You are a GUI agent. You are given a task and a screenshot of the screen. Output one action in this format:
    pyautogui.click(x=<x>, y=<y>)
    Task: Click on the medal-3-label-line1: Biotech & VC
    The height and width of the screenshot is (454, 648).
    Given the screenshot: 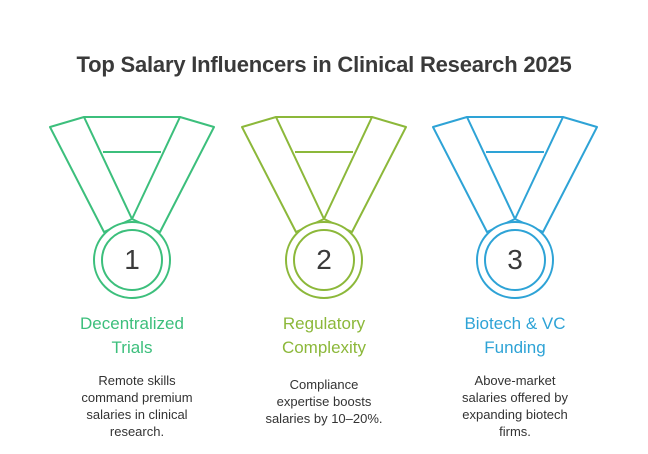 What is the action you would take?
    pyautogui.click(x=515, y=323)
    